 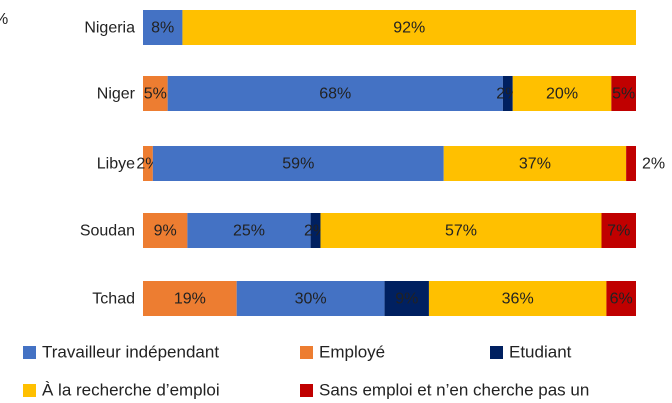 I want to click on data-label: 36%, so click(x=518, y=299).